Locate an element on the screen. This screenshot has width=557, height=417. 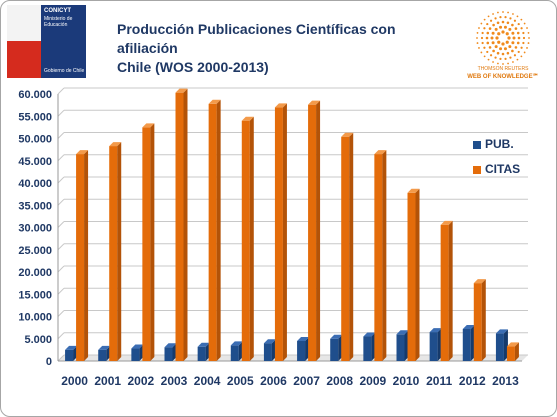
y-tick-label: 15.000 is located at coordinates (35, 295).